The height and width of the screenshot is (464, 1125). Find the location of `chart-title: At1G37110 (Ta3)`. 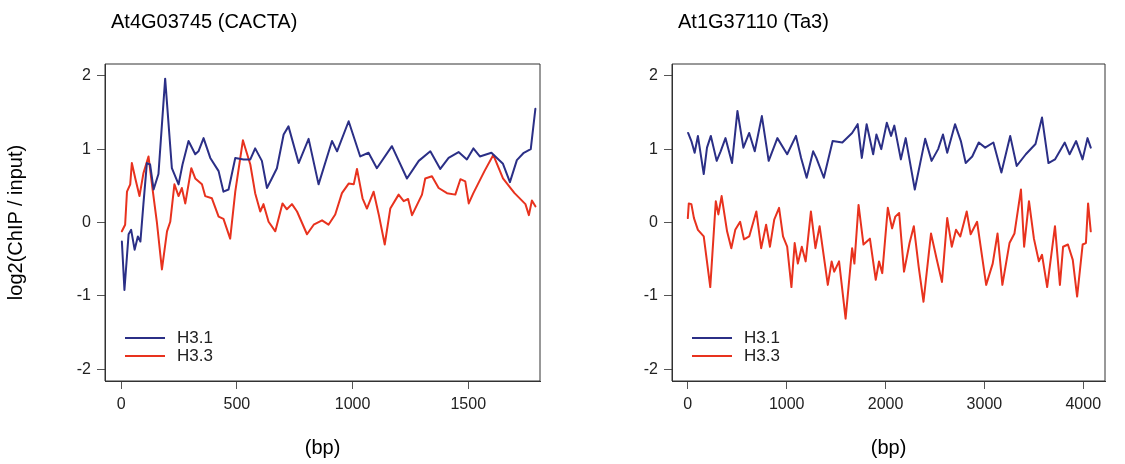

chart-title: At1G37110 (Ta3) is located at coordinates (753, 21).